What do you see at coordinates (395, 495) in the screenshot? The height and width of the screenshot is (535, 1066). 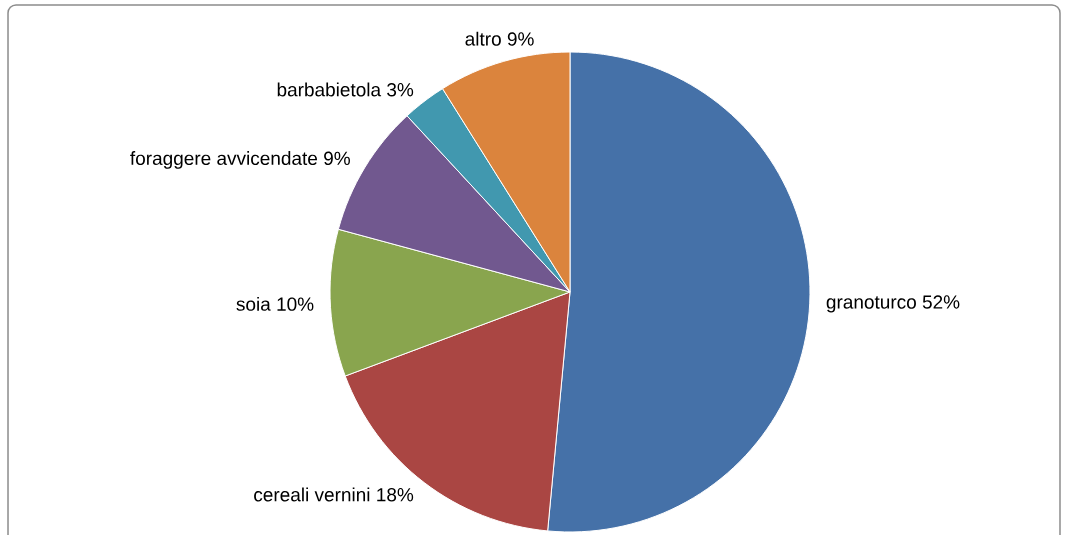 I see `data-label: 18%` at bounding box center [395, 495].